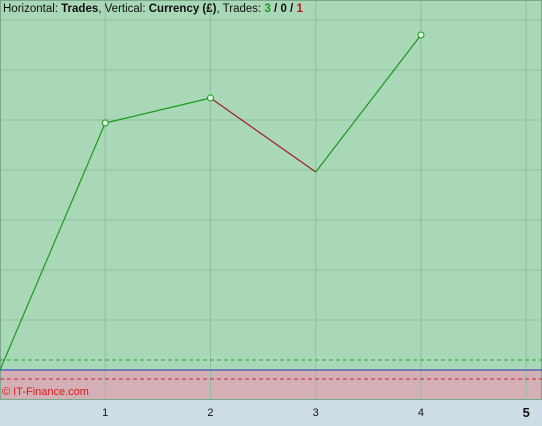 The height and width of the screenshot is (426, 542). What do you see at coordinates (240, 9) in the screenshot?
I see `trades-label: , Trades:` at bounding box center [240, 9].